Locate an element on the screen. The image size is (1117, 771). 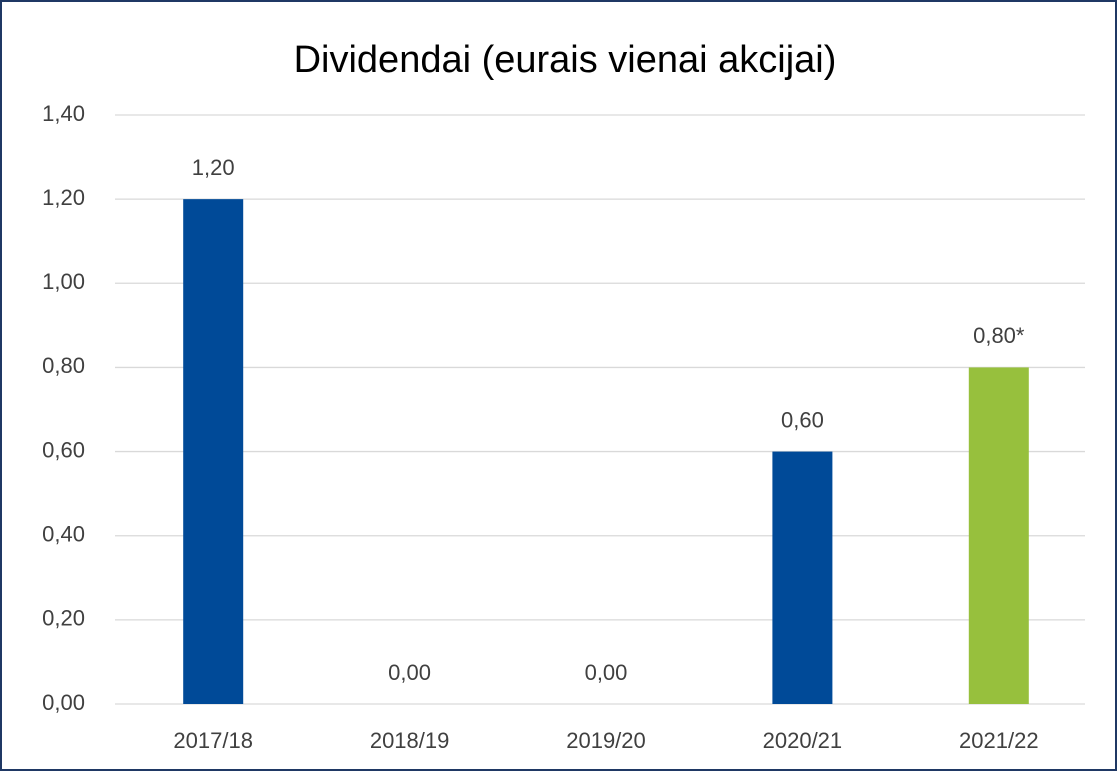
y-tick-label: 0,80 is located at coordinates (63, 365).